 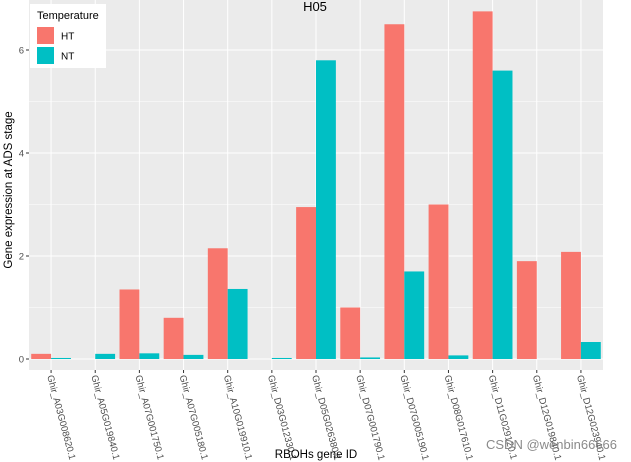 What do you see at coordinates (458, 418) in the screenshot?
I see `x-tick-label: Ghir_D08G017610.1` at bounding box center [458, 418].